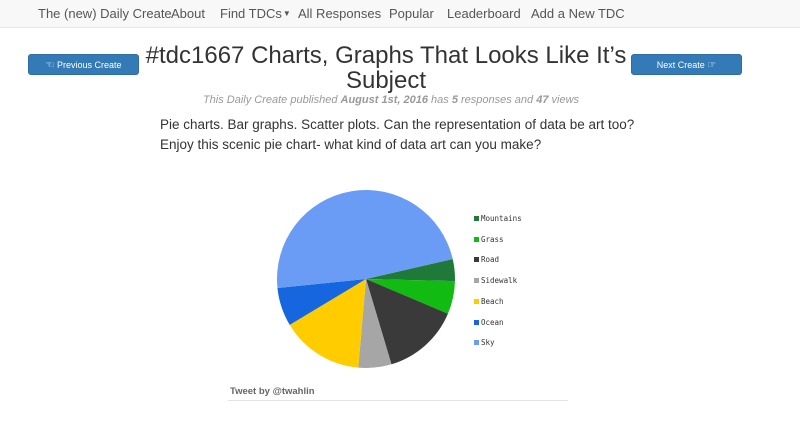 The image size is (800, 427). Describe the element at coordinates (501, 218) in the screenshot. I see `legend-label: Mountains` at that location.